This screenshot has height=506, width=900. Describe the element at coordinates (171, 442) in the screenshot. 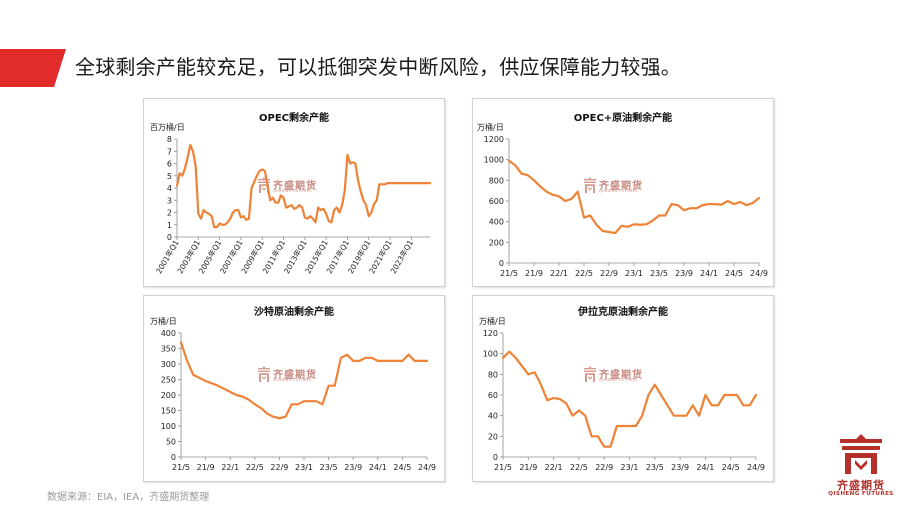

I see `y-tick-label: 50` at that location.